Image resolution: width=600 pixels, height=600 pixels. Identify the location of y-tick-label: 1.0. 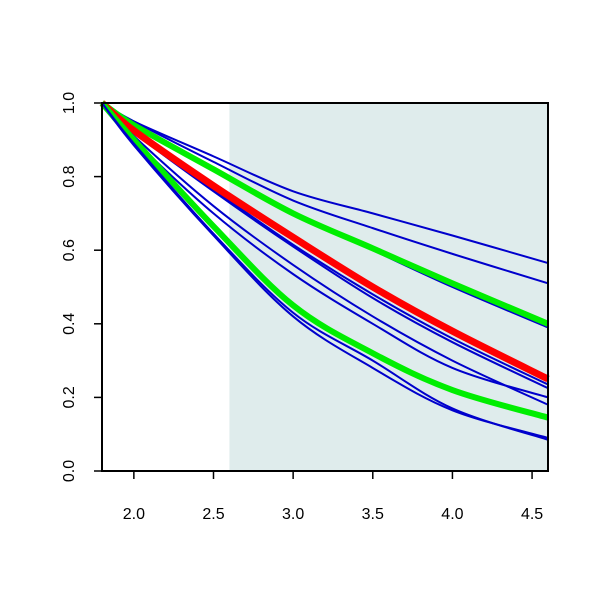
(69, 103).